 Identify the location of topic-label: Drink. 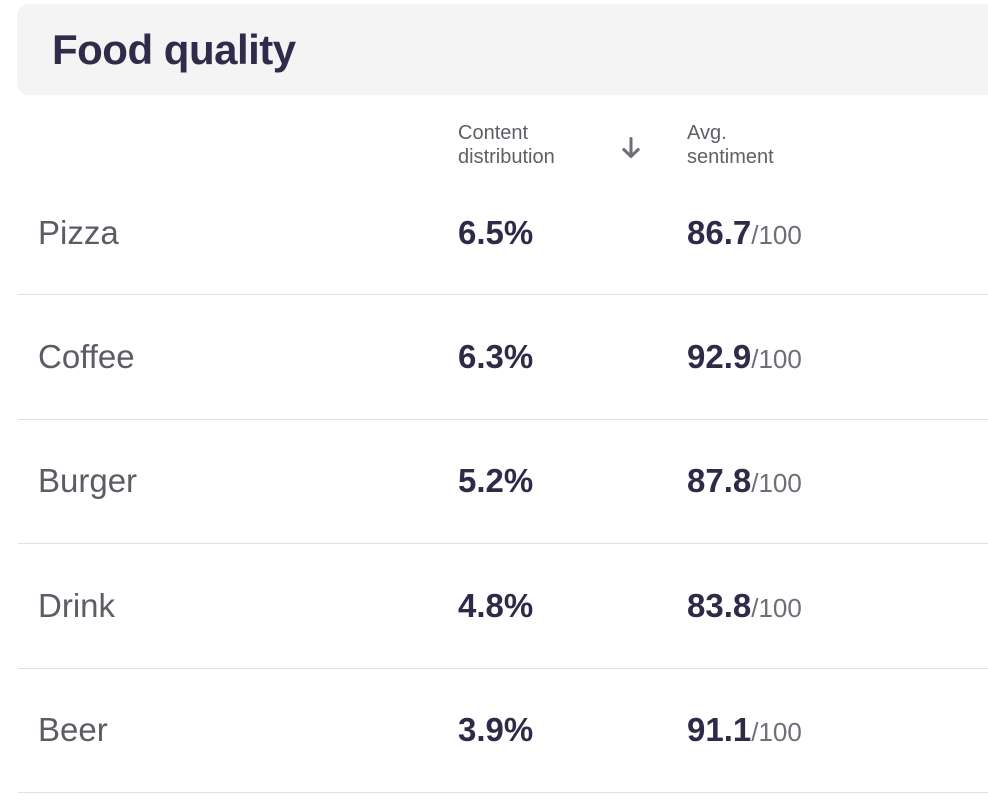
(77, 605).